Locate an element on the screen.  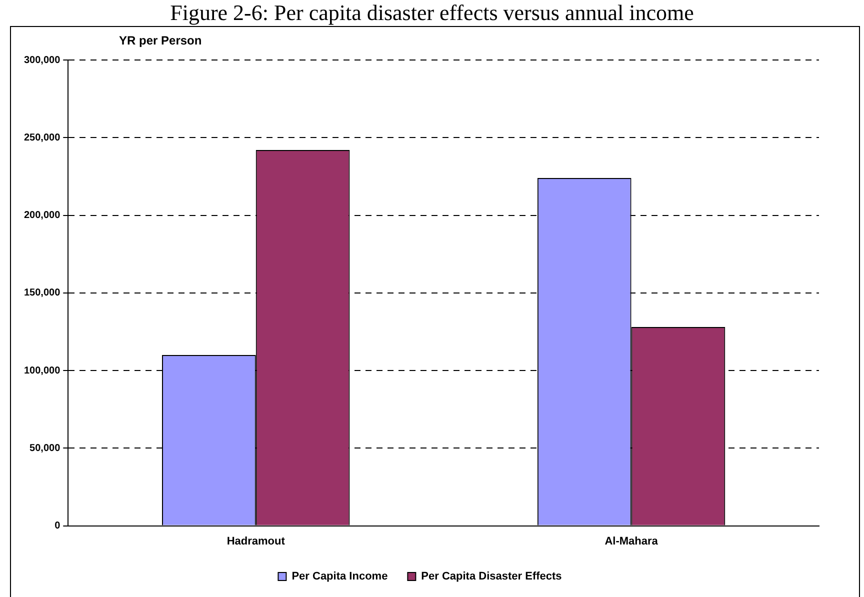
y-tick-label: 150,000 is located at coordinates (42, 293).